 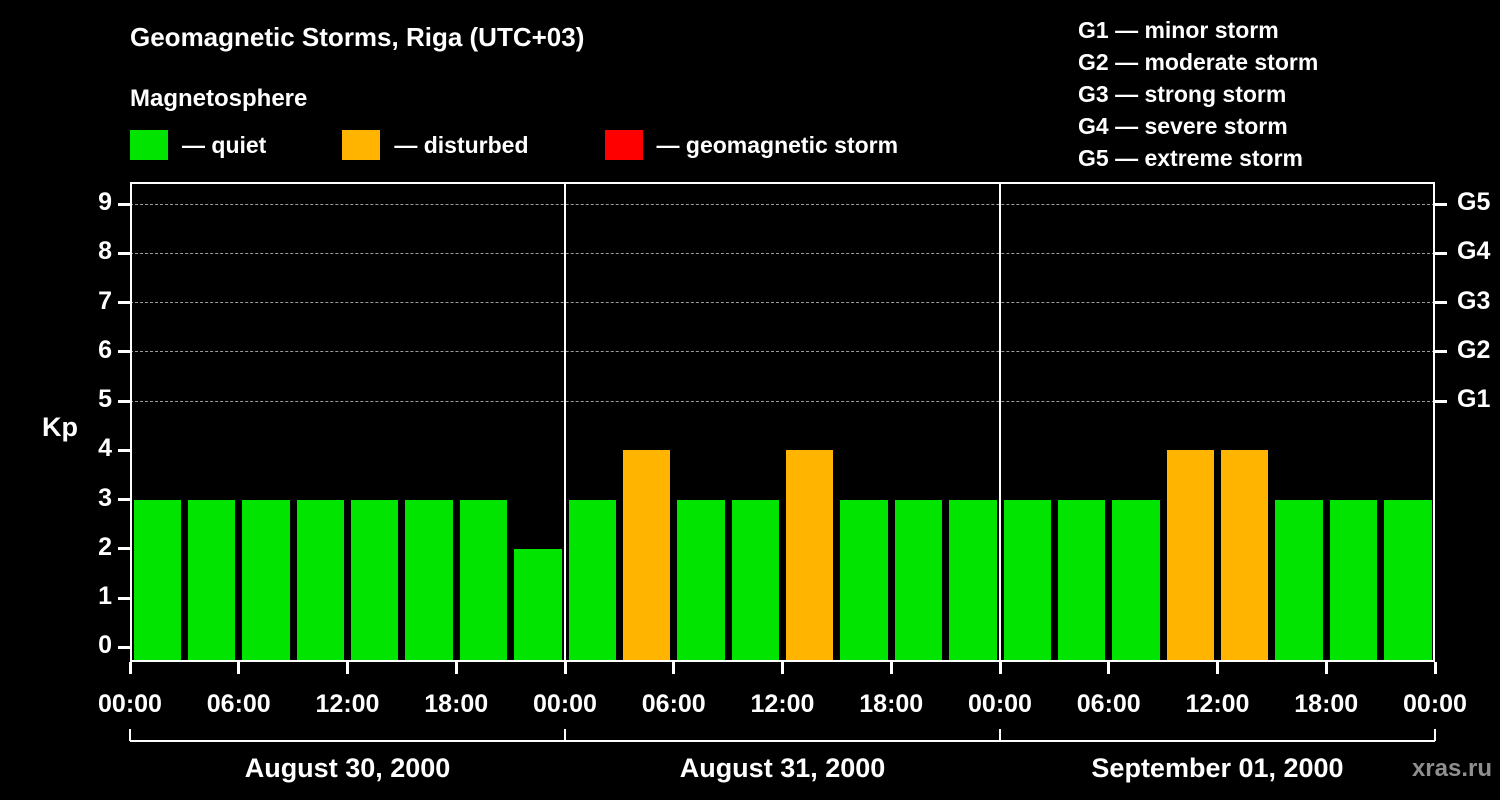 I want to click on y-tick-label-5: 5, so click(x=105, y=399).